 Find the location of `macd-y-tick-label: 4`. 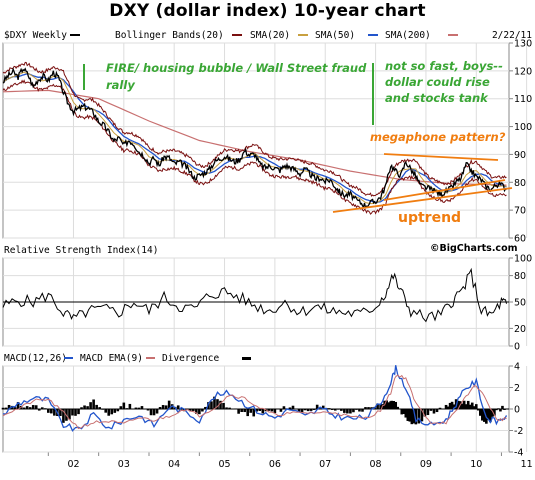

macd-y-tick-label: 4 is located at coordinates (517, 367).